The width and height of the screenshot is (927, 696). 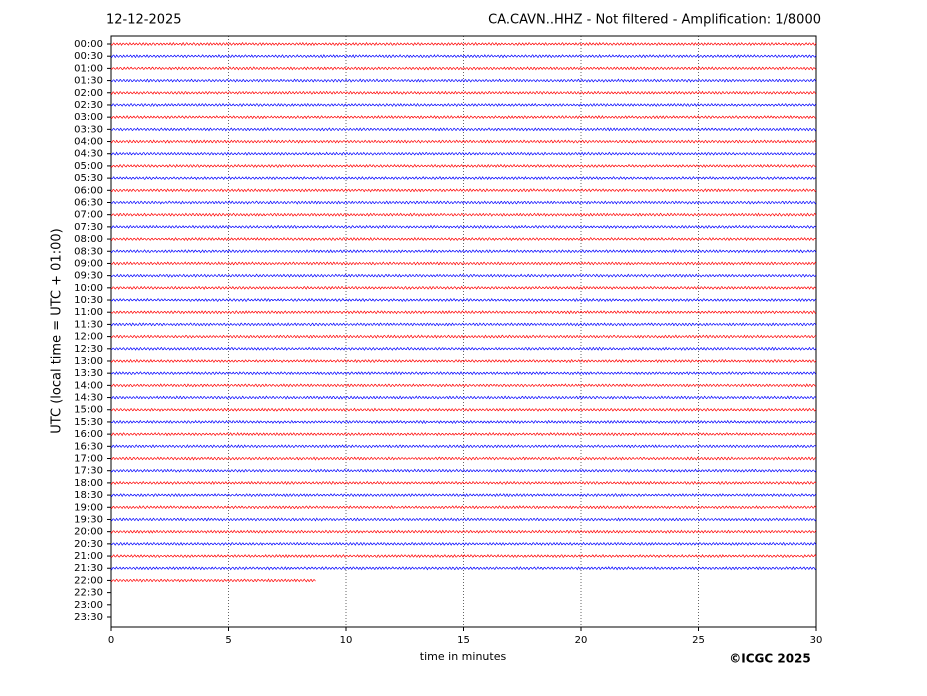 I want to click on y-tick-label: 11:30, so click(x=88, y=324).